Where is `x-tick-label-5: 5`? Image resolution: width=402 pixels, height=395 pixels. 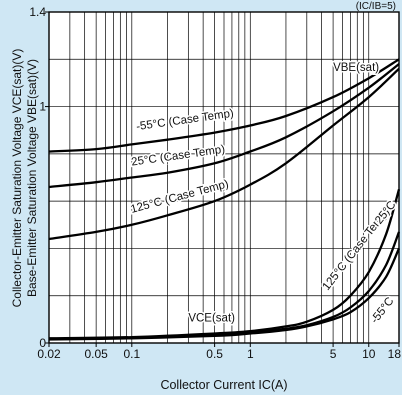 x-tick-label-5: 5 is located at coordinates (333, 354).